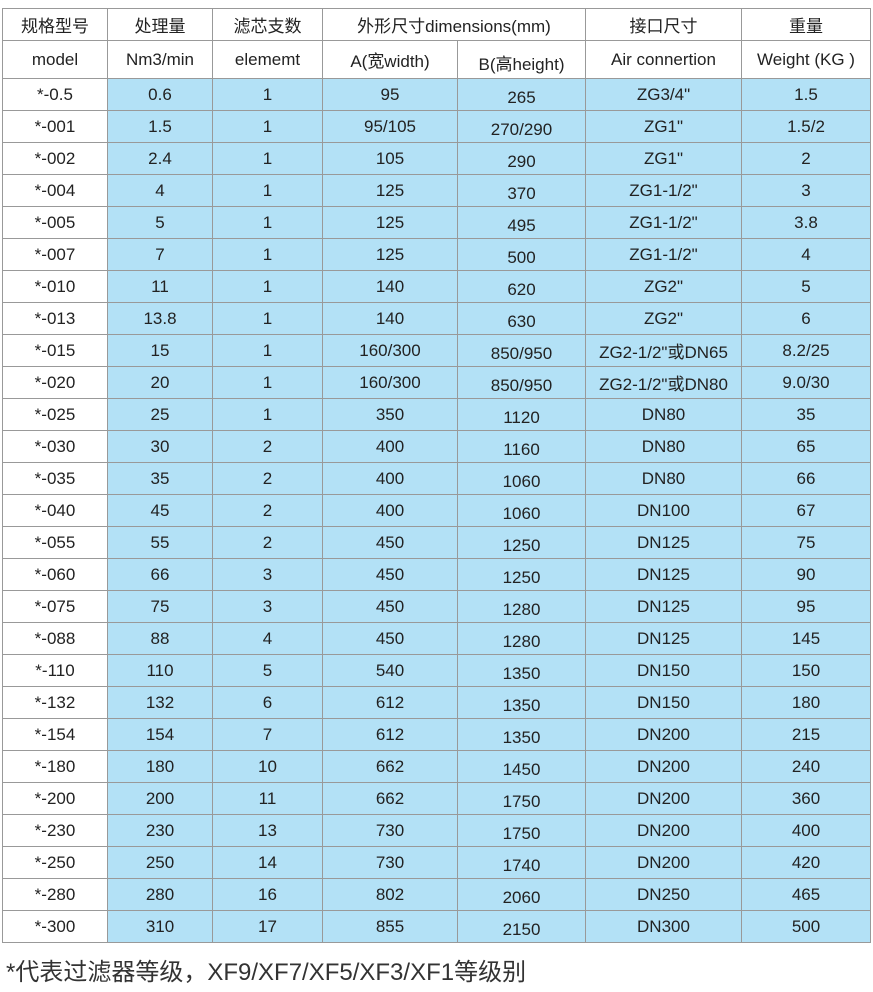 The width and height of the screenshot is (873, 992). What do you see at coordinates (663, 24) in the screenshot?
I see `header-connection-cn: 接口尺寸` at bounding box center [663, 24].